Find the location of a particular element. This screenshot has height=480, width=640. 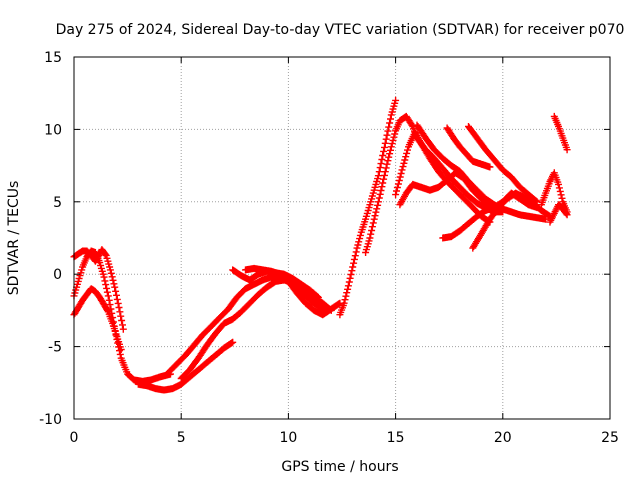

x-tick-label: 10 is located at coordinates (288, 438).